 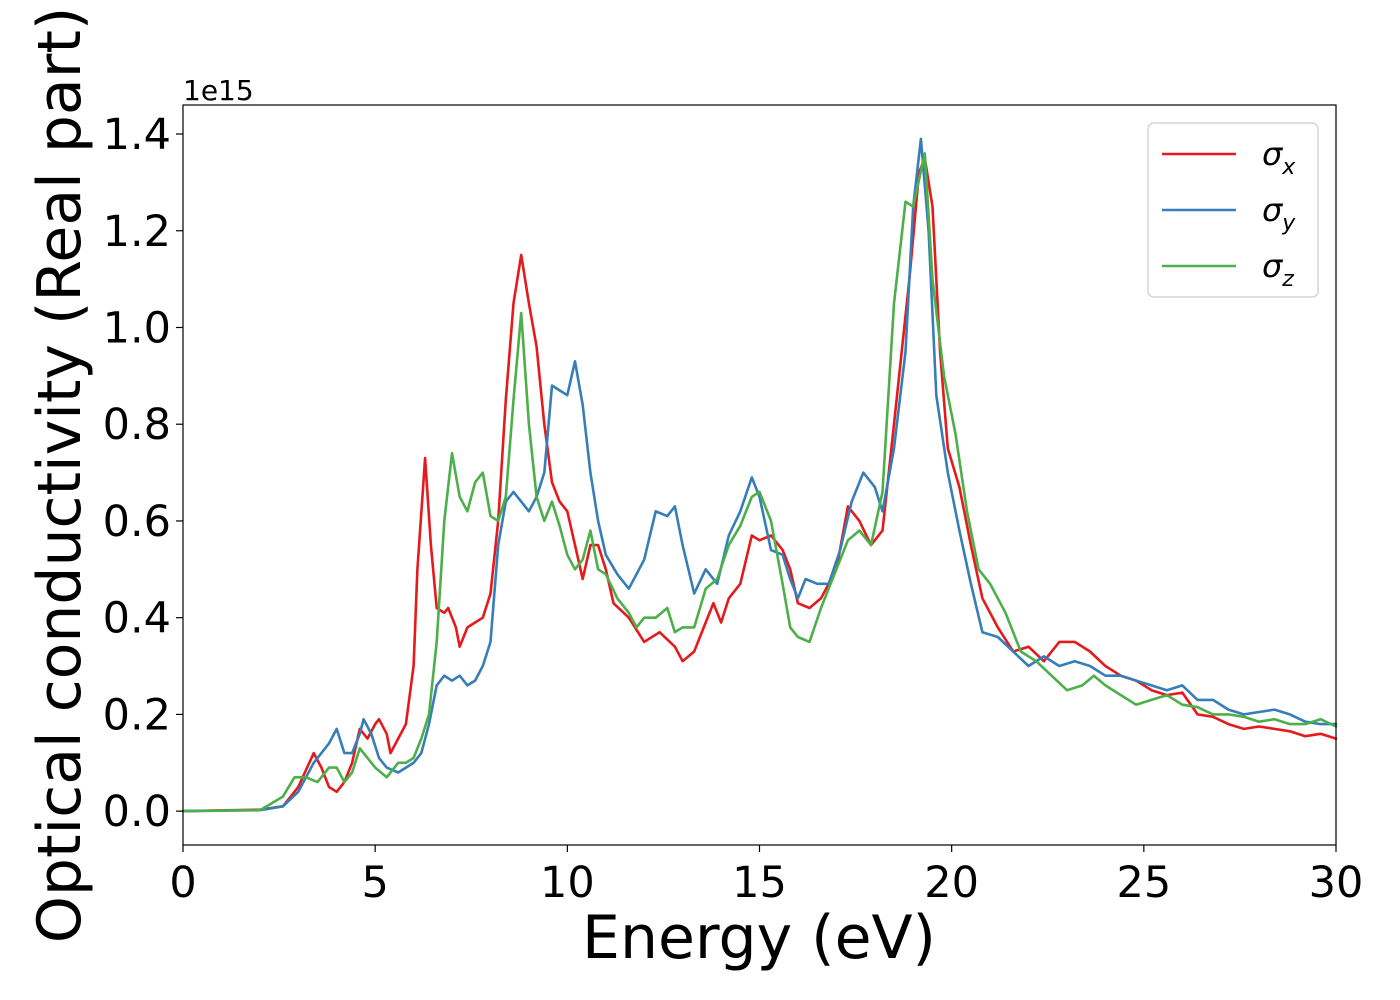 I want to click on y-axis-label: Optical conductivity (Real part), so click(x=60, y=475).